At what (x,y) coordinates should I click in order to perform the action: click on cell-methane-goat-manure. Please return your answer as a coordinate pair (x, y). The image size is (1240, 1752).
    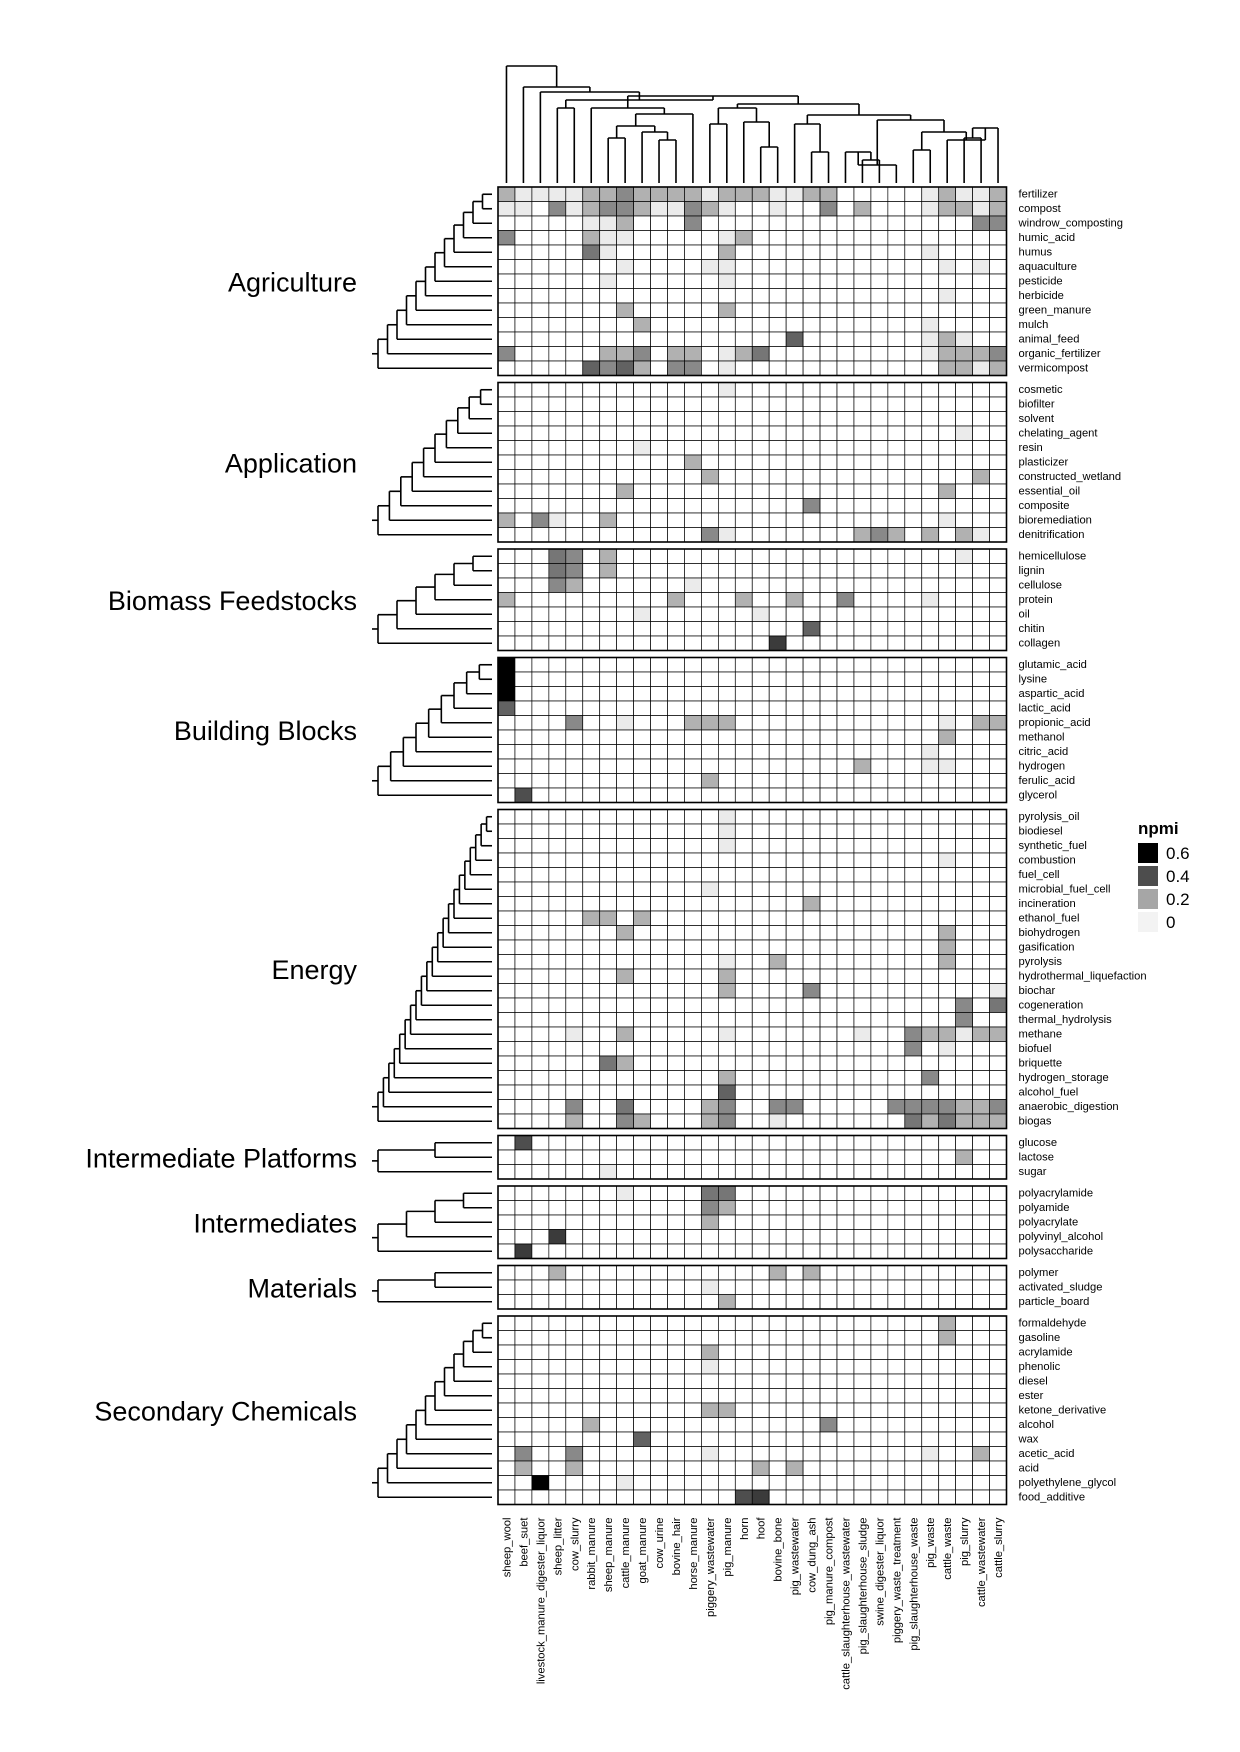
    Looking at the image, I should click on (642, 1034).